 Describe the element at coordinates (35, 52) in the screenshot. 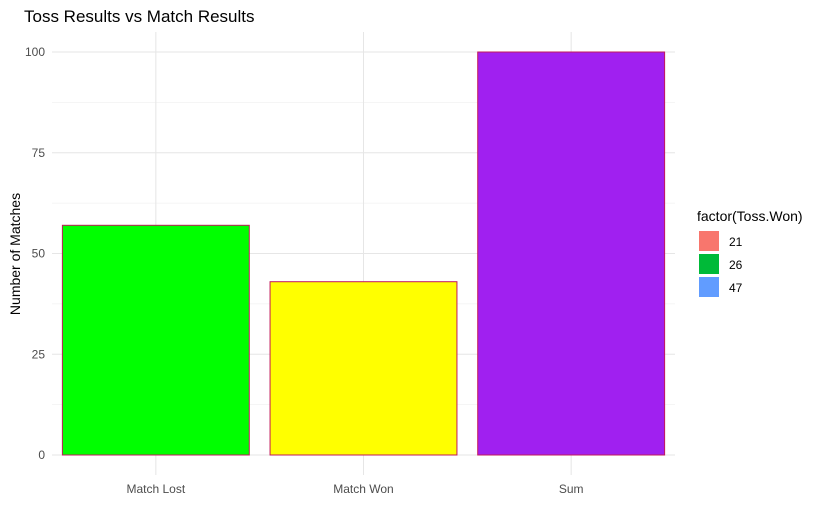

I see `y-tick-label: 100` at that location.